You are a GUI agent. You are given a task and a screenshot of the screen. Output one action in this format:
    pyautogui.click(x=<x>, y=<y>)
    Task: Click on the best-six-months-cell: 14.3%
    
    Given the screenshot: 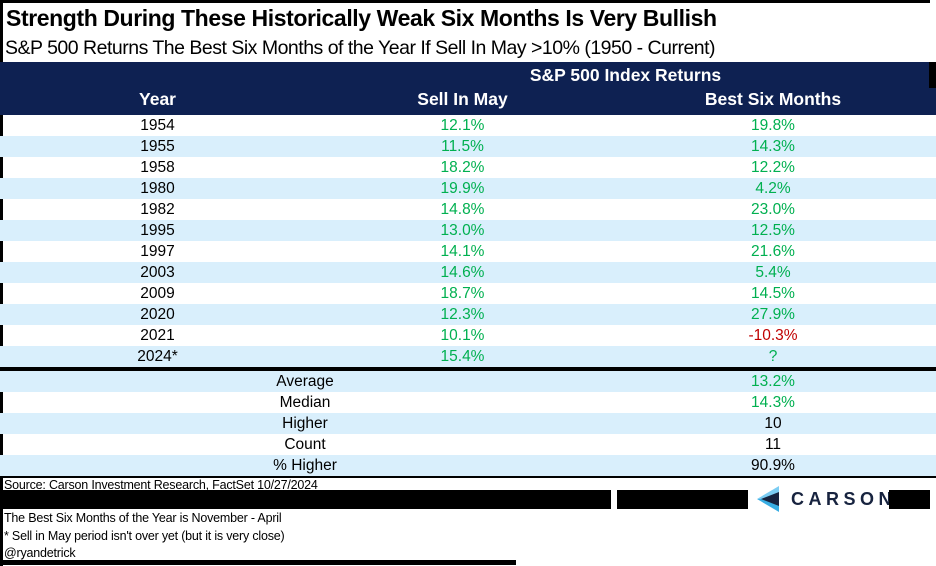 What is the action you would take?
    pyautogui.click(x=773, y=146)
    